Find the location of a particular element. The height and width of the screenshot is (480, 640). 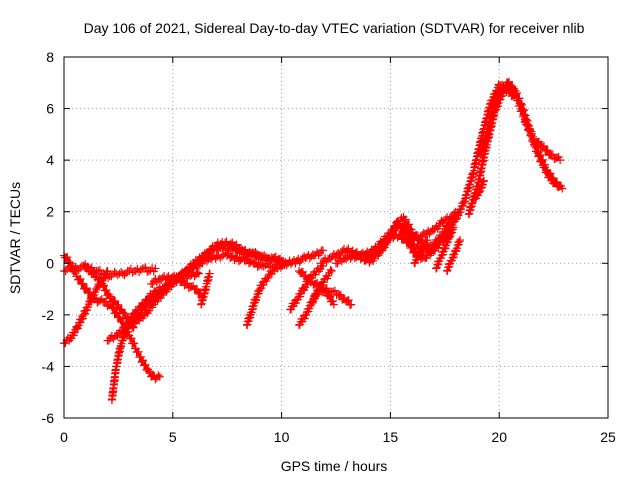

y-tick-label: -6 is located at coordinates (48, 418).